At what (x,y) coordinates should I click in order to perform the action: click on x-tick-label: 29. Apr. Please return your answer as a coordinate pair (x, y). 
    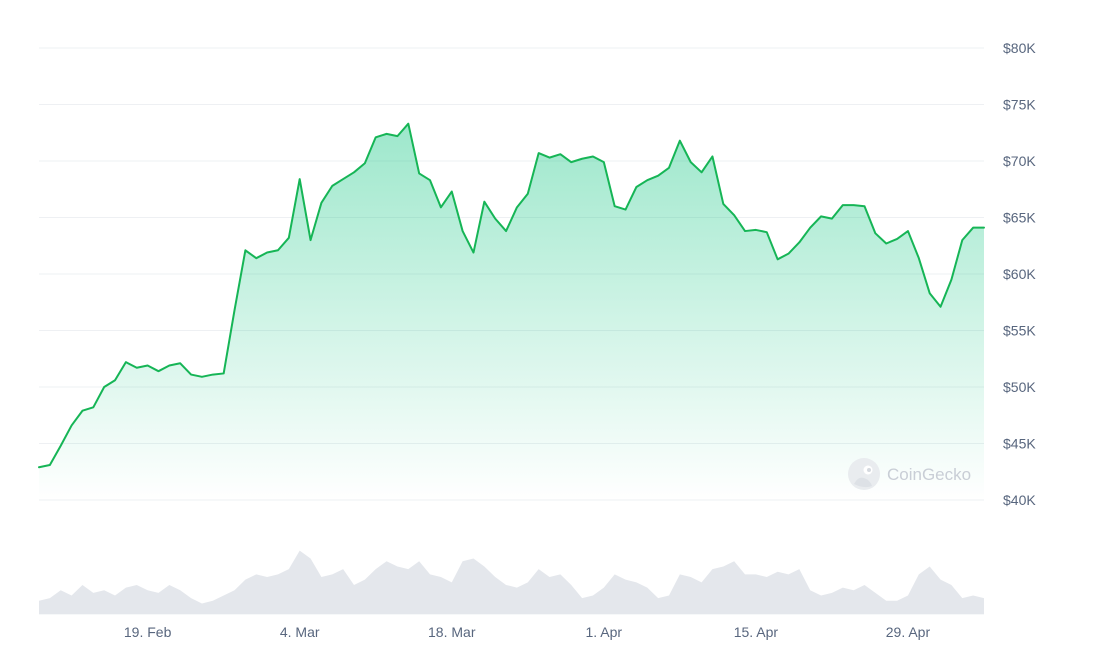
    Looking at the image, I should click on (908, 632).